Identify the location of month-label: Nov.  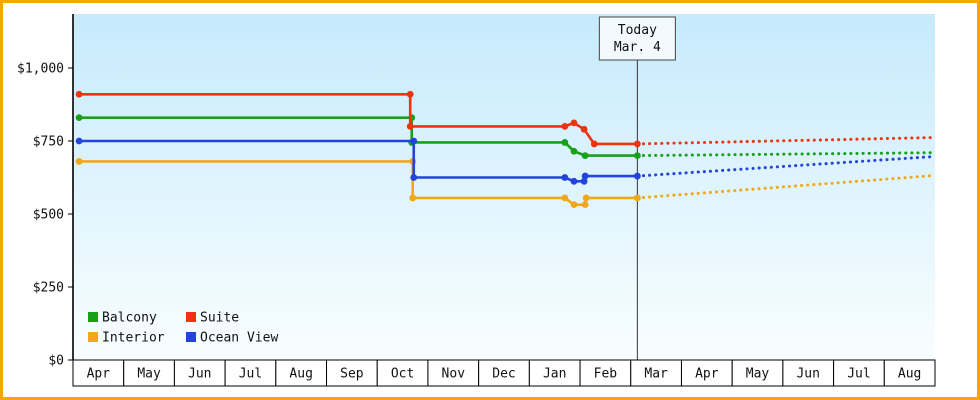
(454, 374).